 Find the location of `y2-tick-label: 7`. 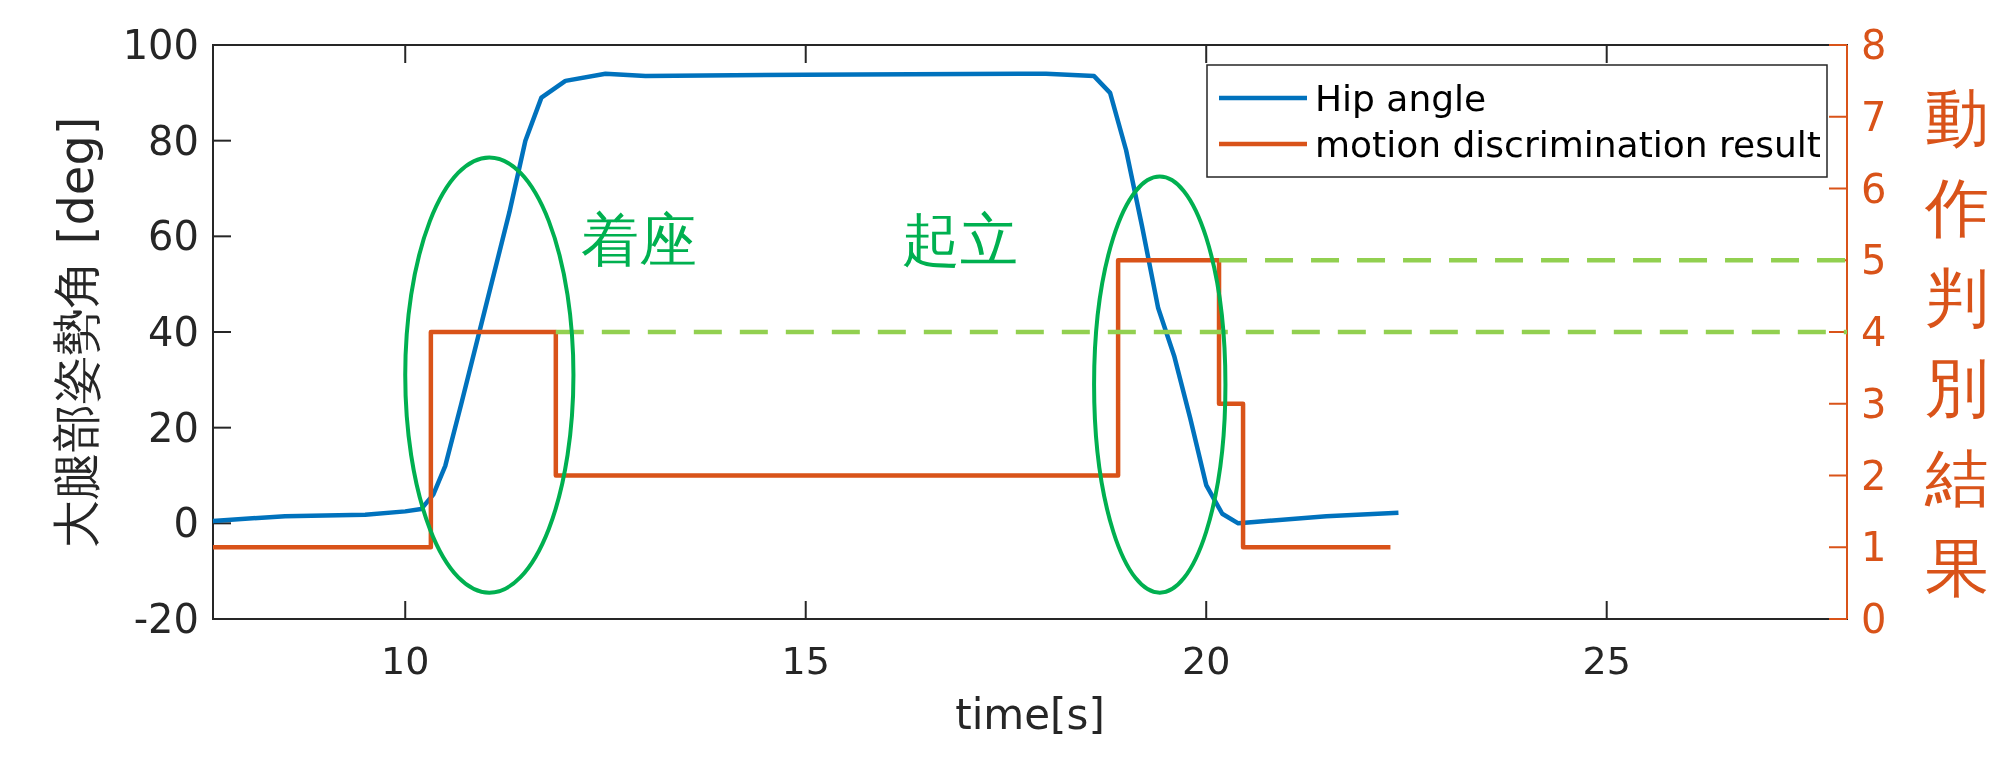

y2-tick-label: 7 is located at coordinates (1874, 116).